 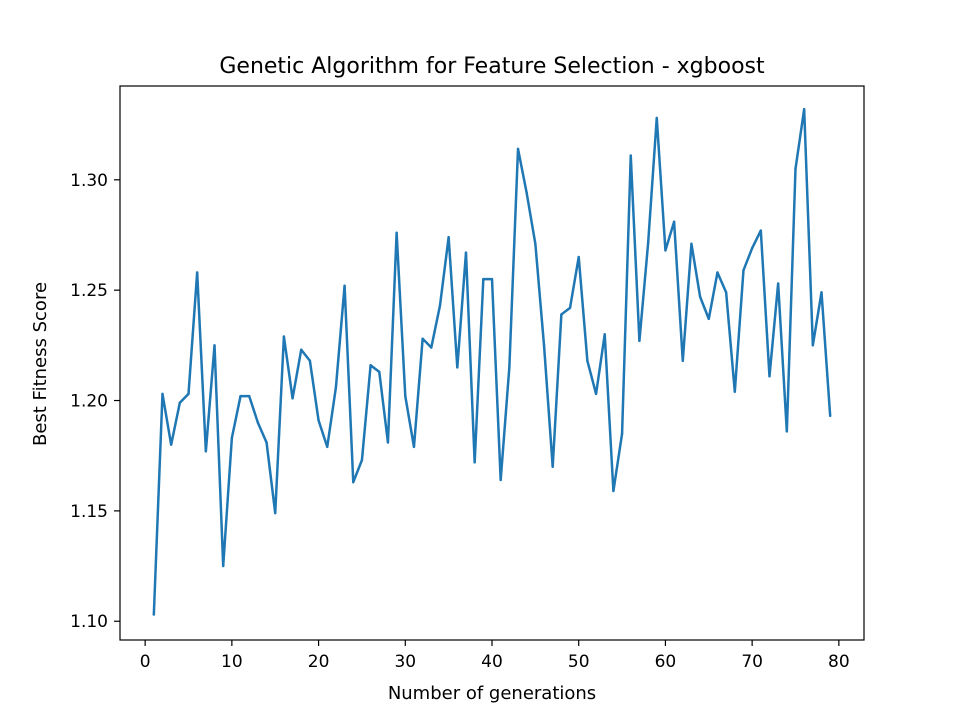 I want to click on x-tick-label: 20, so click(x=319, y=662).